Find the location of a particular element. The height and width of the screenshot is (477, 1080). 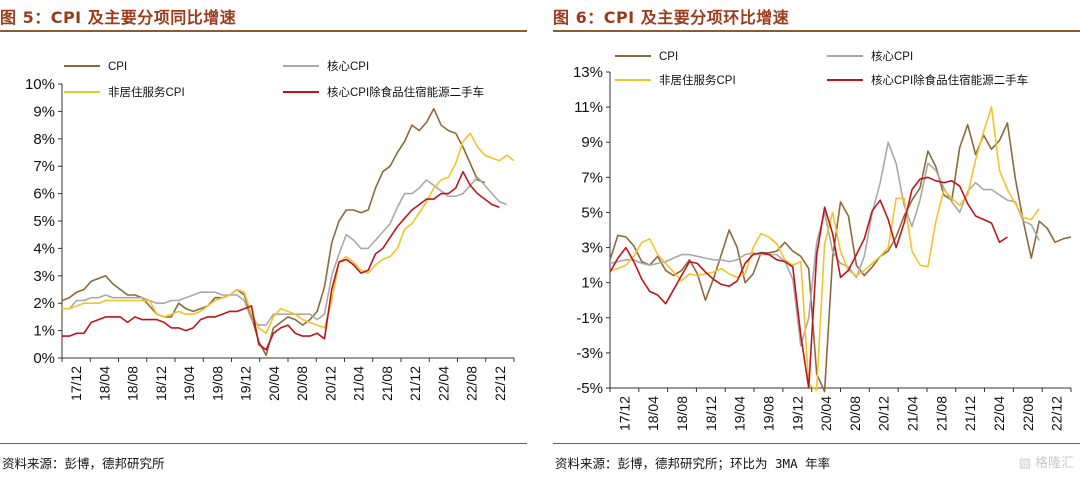

chart-title: 图 5：CPI 及主要分项同比增速 is located at coordinates (118, 17).